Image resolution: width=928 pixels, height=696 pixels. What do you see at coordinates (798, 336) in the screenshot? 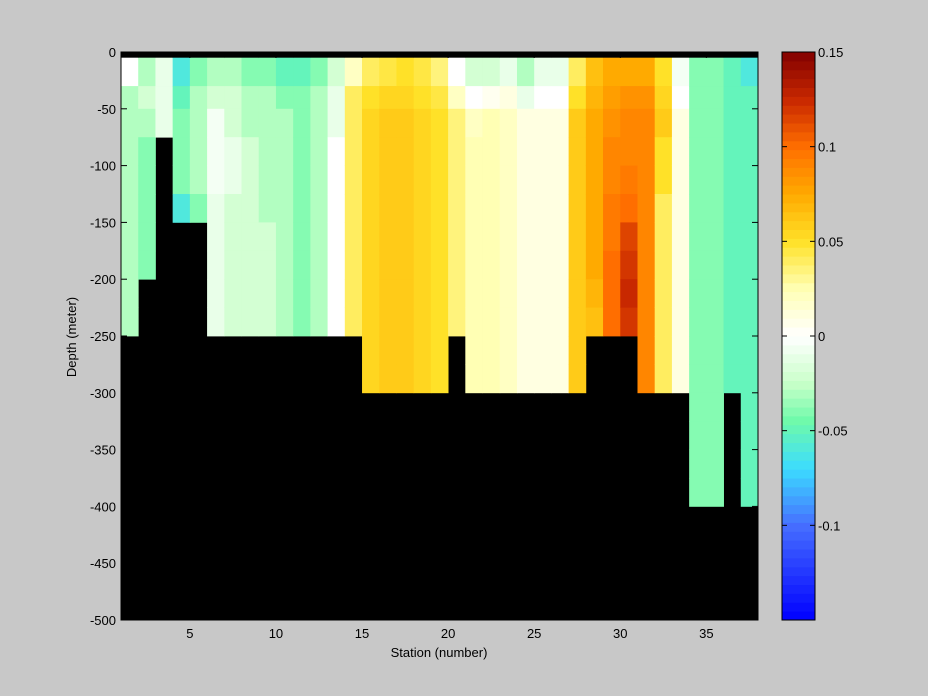
I see `colorbar-frame` at bounding box center [798, 336].